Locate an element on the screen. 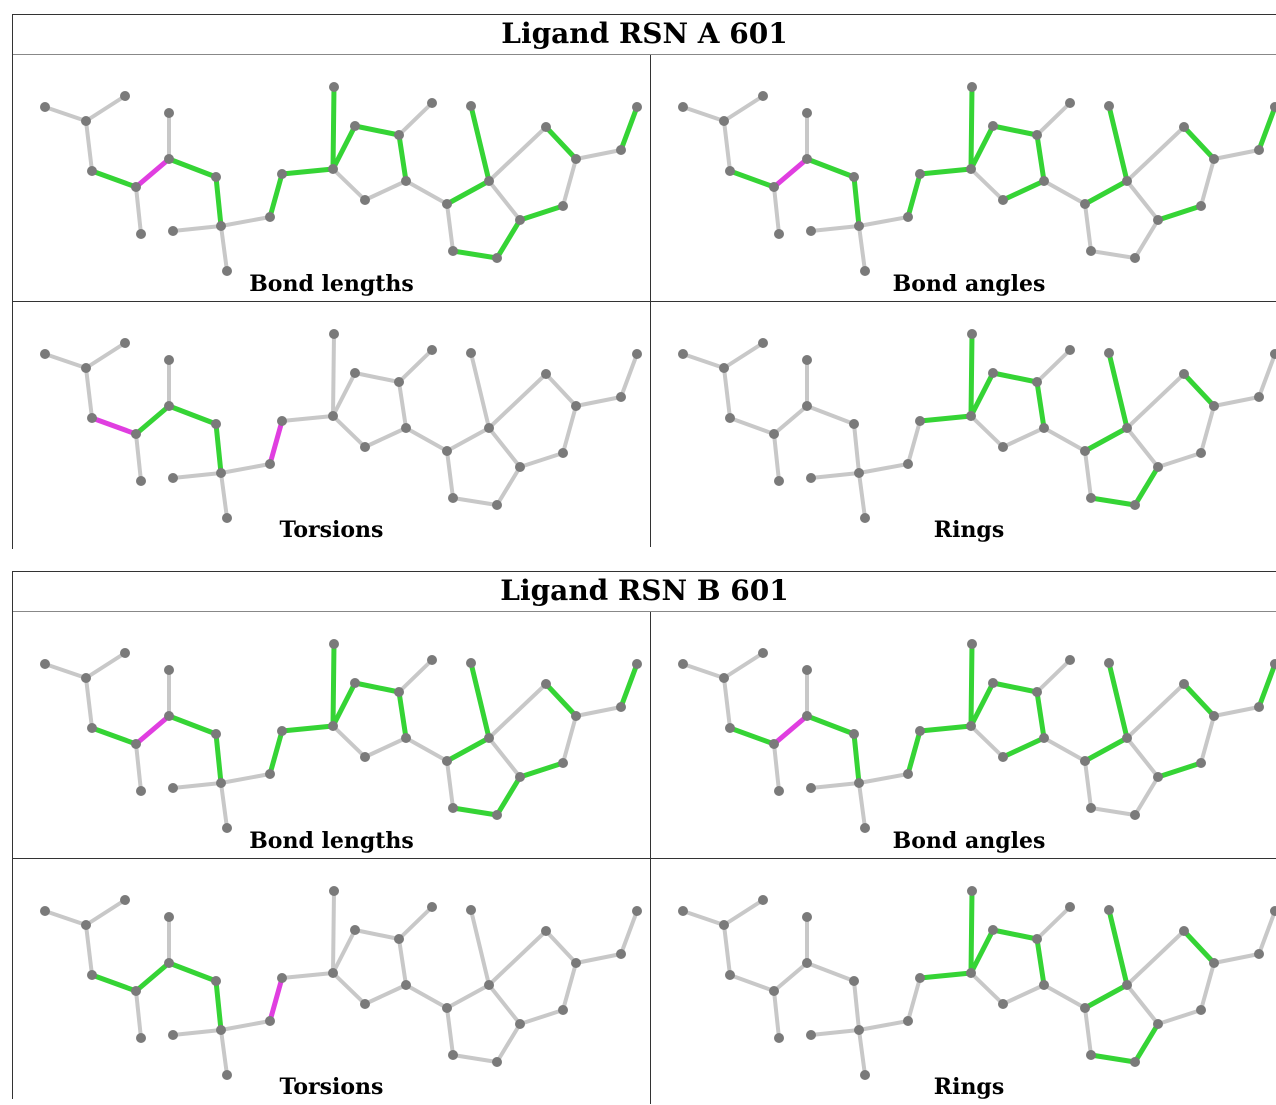 The height and width of the screenshot is (1105, 1276). panel-label: Bond angles is located at coordinates (969, 284).